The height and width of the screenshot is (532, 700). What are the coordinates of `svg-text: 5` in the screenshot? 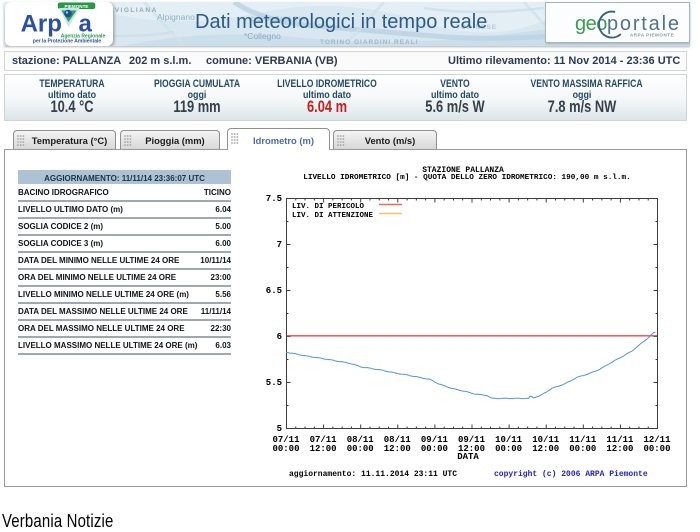 It's located at (279, 429).